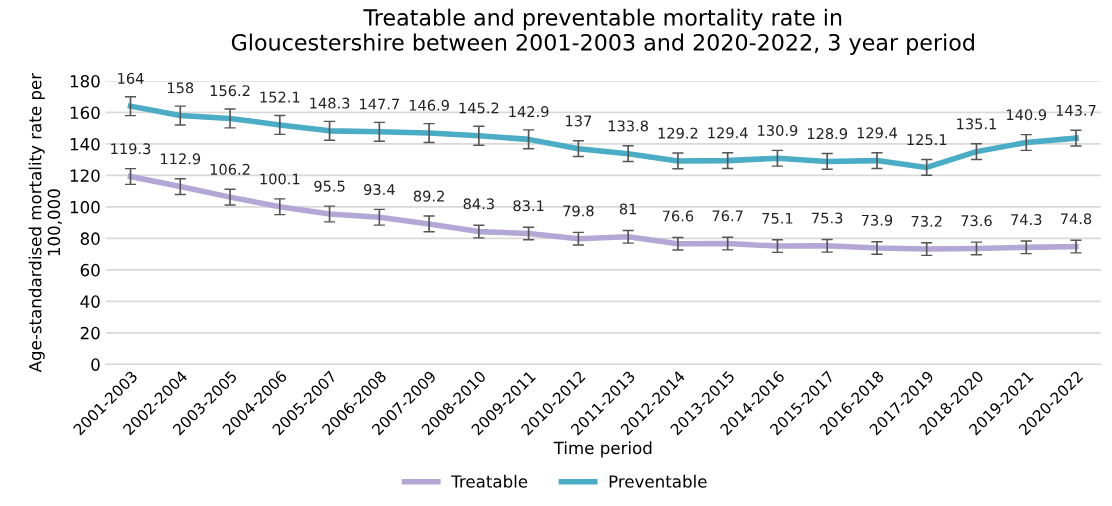 The width and height of the screenshot is (1112, 506). I want to click on data-label: 140.9, so click(1026, 115).